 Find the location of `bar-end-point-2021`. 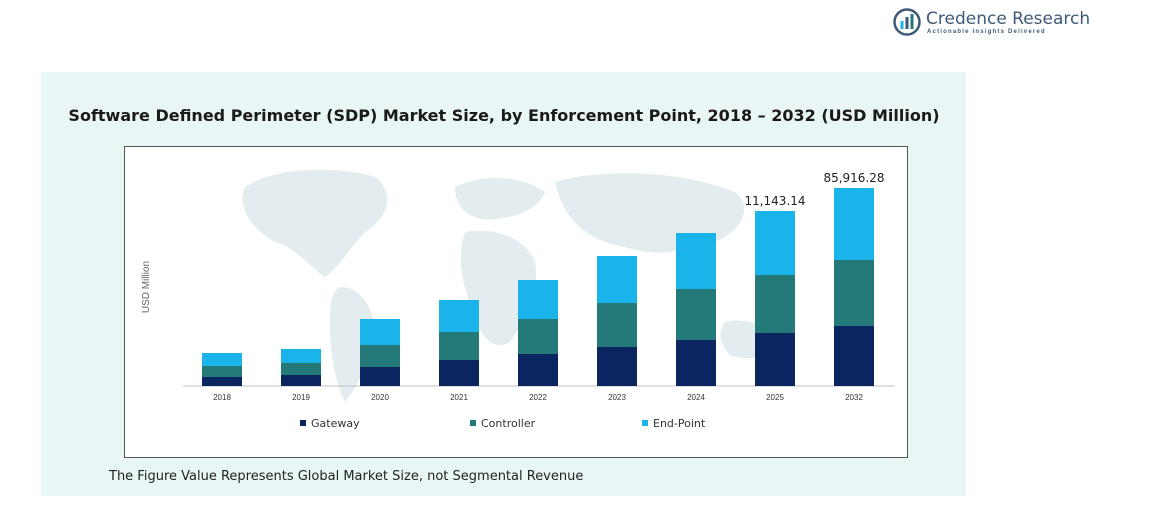

bar-end-point-2021 is located at coordinates (459, 316).